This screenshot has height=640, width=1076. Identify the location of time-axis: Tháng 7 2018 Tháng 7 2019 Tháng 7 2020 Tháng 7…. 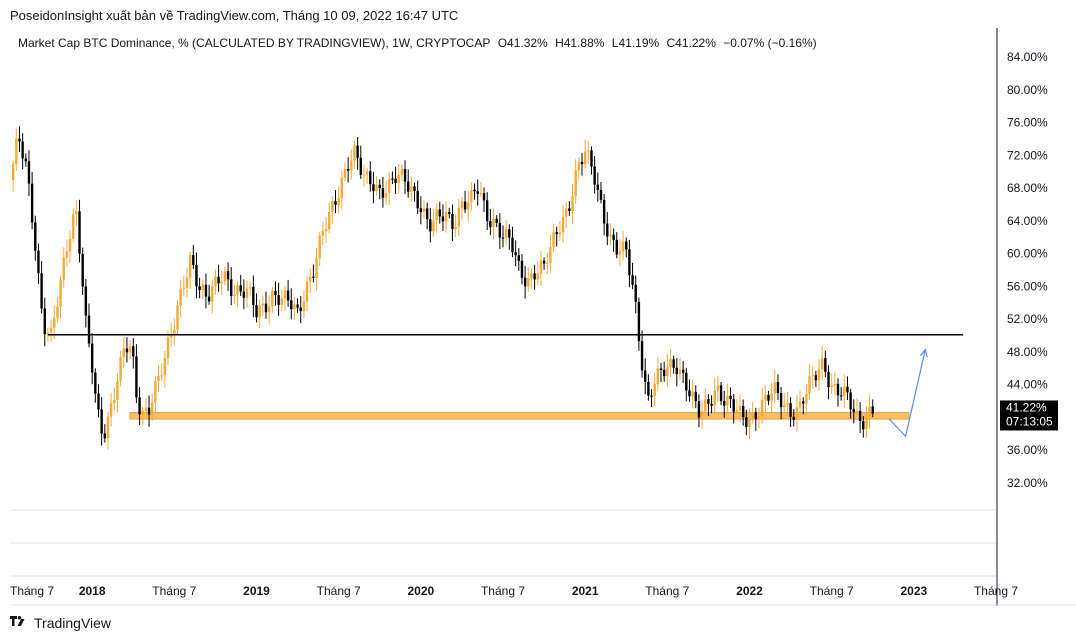
(514, 591).